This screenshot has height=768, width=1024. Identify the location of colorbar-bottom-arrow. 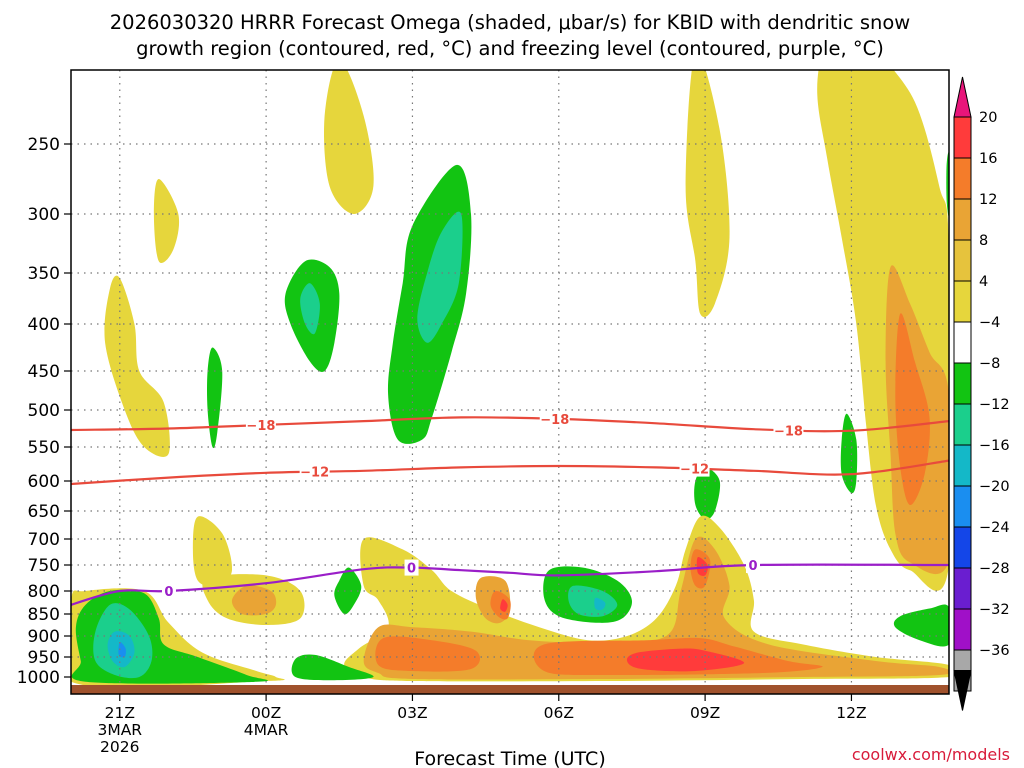
(962, 690).